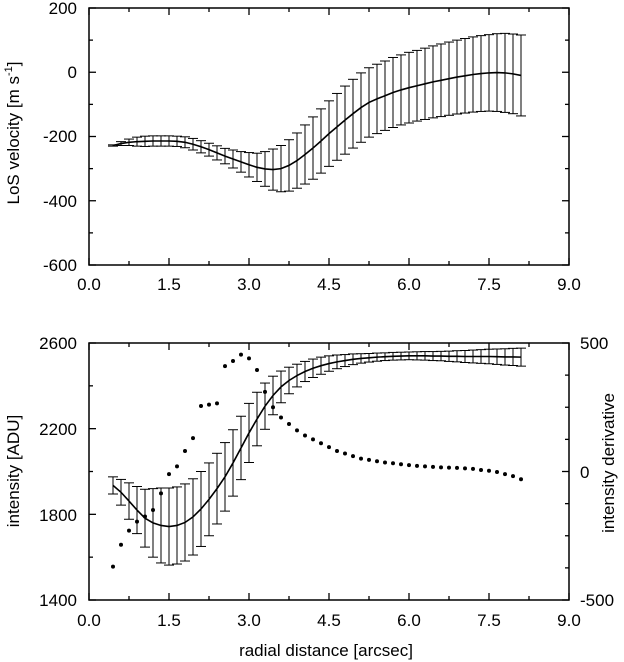 The height and width of the screenshot is (662, 624). What do you see at coordinates (58, 429) in the screenshot?
I see `intensity-y-tick-label: 2200` at bounding box center [58, 429].